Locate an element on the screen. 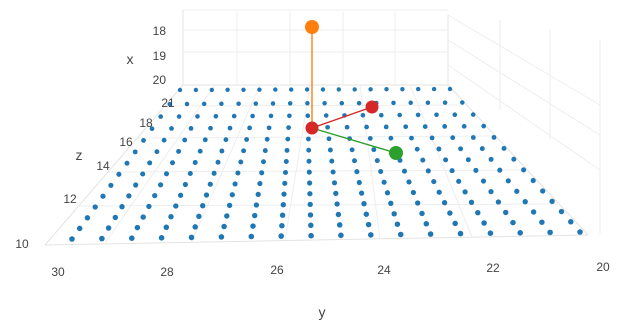 Image resolution: width=636 pixels, height=329 pixels. highlight-points is located at coordinates (354, 90).